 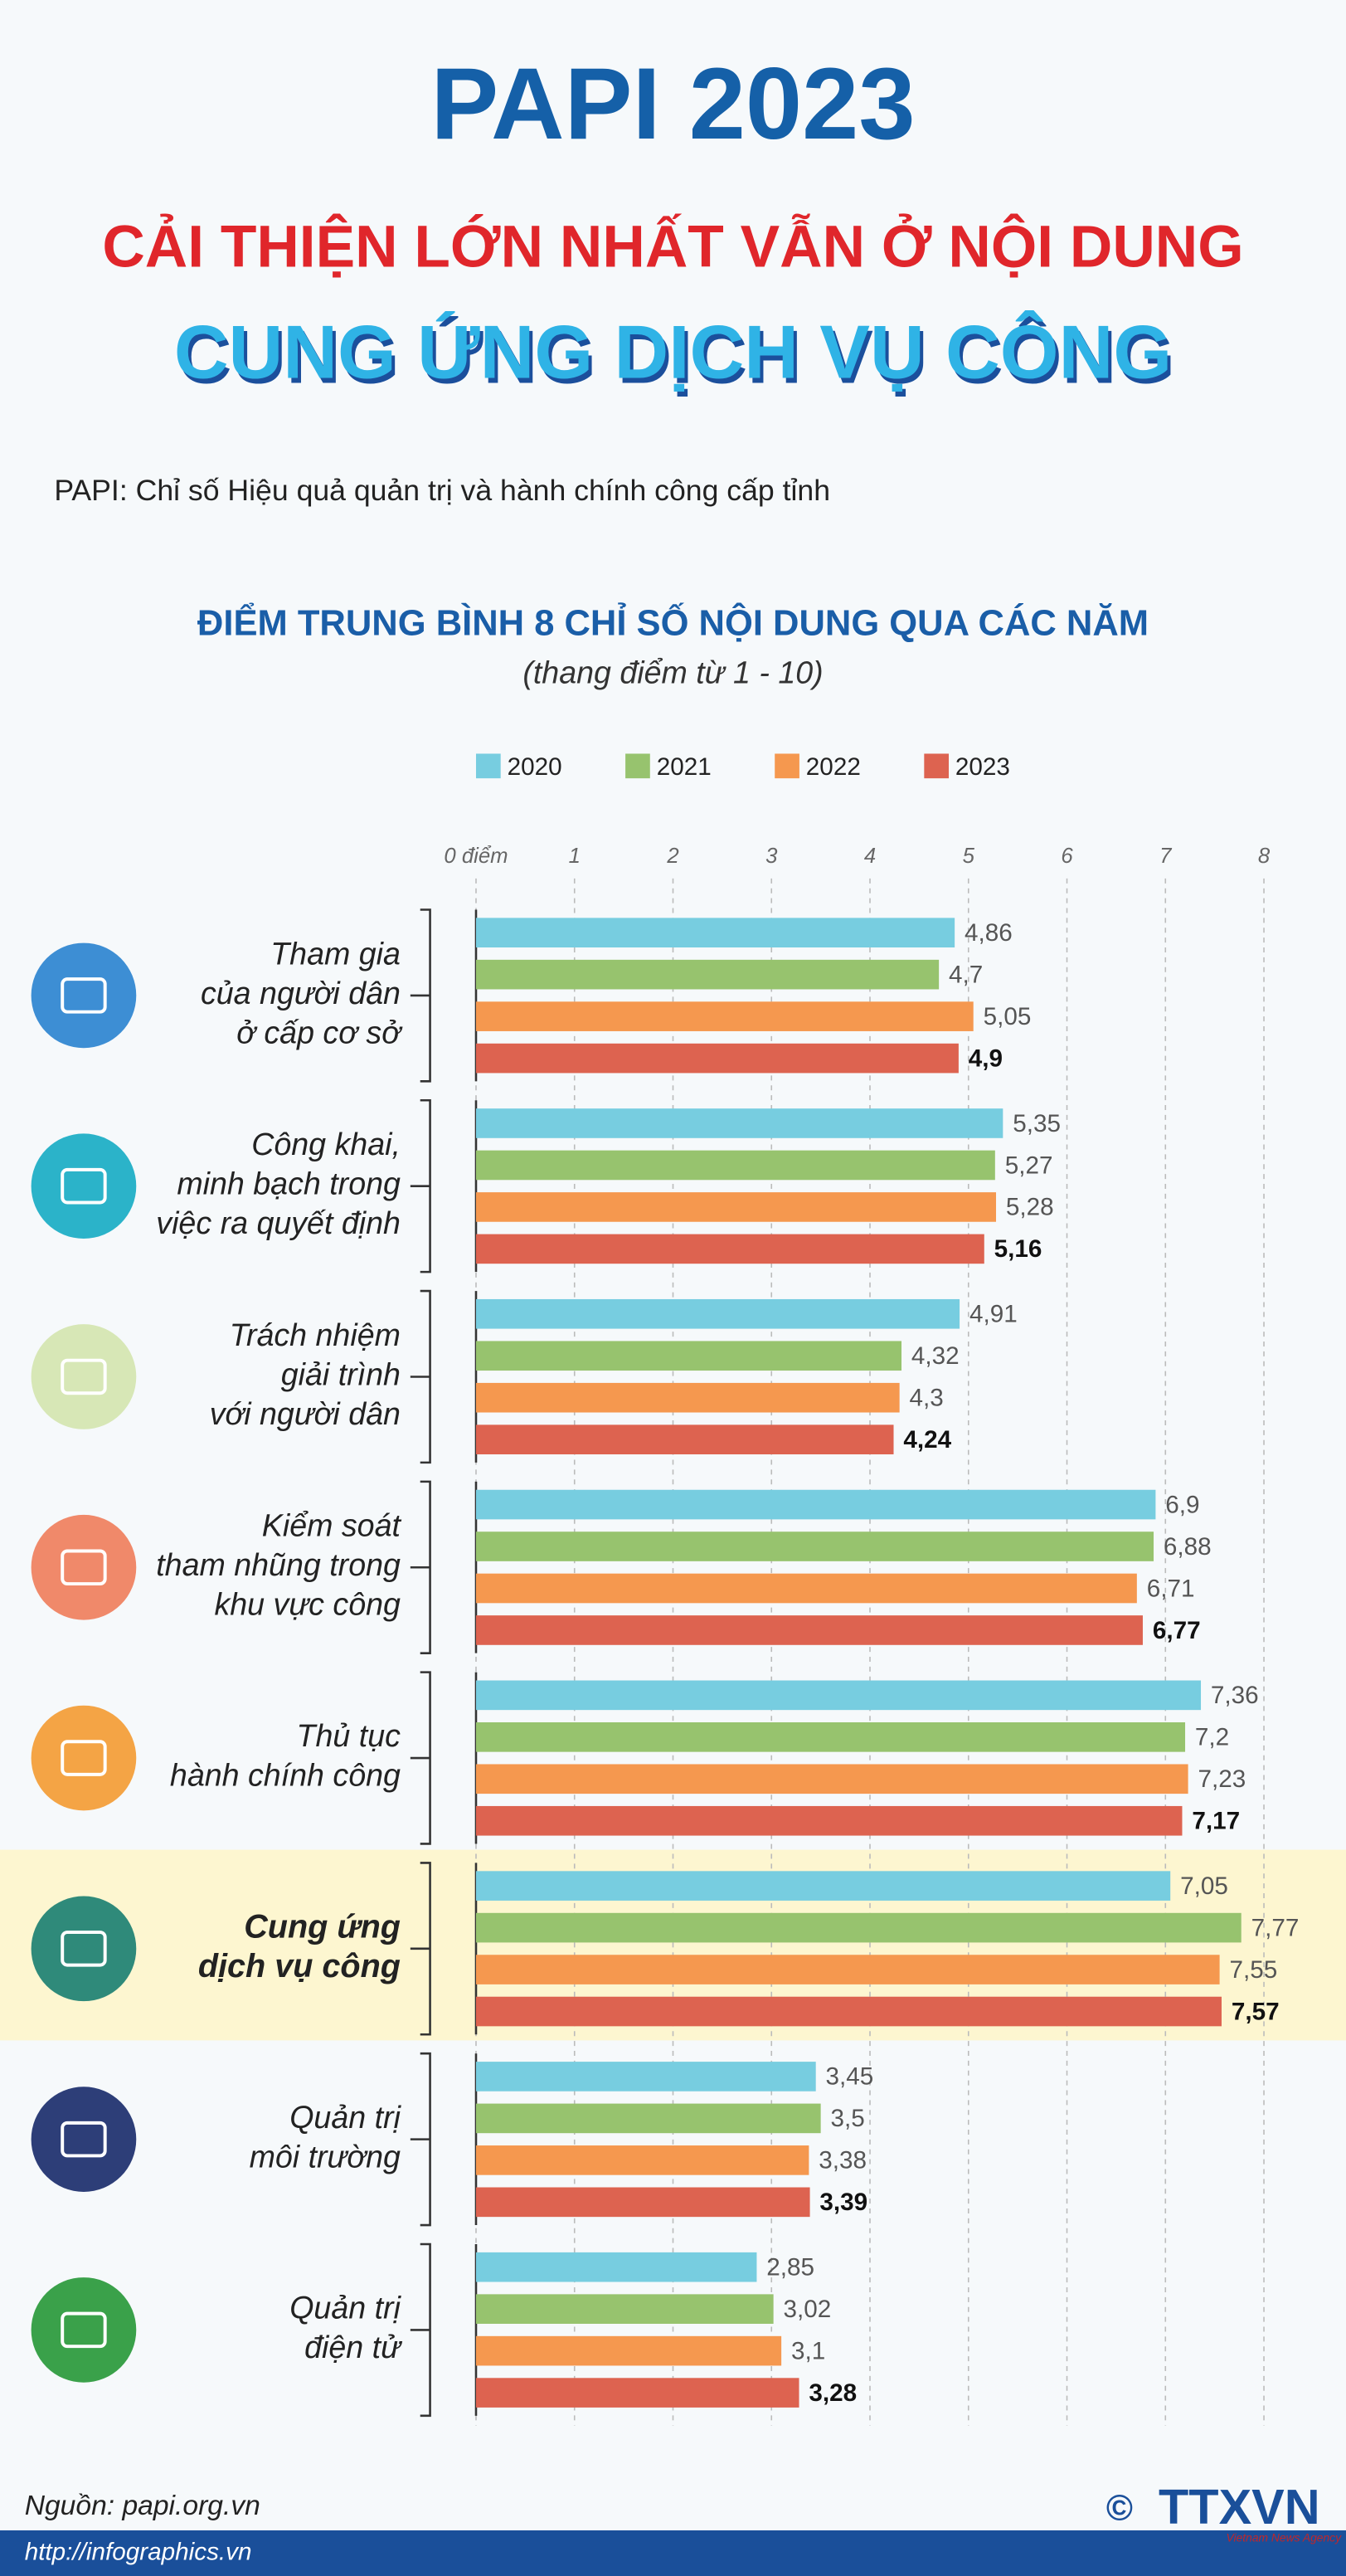 What do you see at coordinates (301, 993) in the screenshot?
I see `category-label: của người dân` at bounding box center [301, 993].